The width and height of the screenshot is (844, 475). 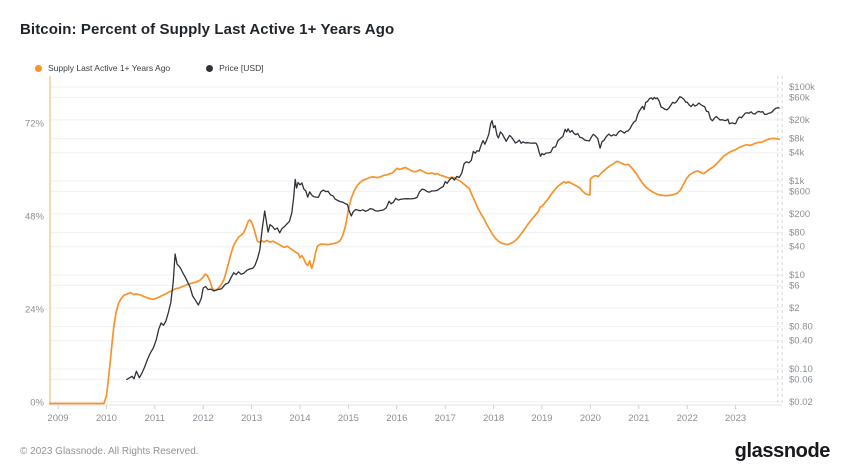 What do you see at coordinates (735, 418) in the screenshot?
I see `x-tick-label: 2023` at bounding box center [735, 418].